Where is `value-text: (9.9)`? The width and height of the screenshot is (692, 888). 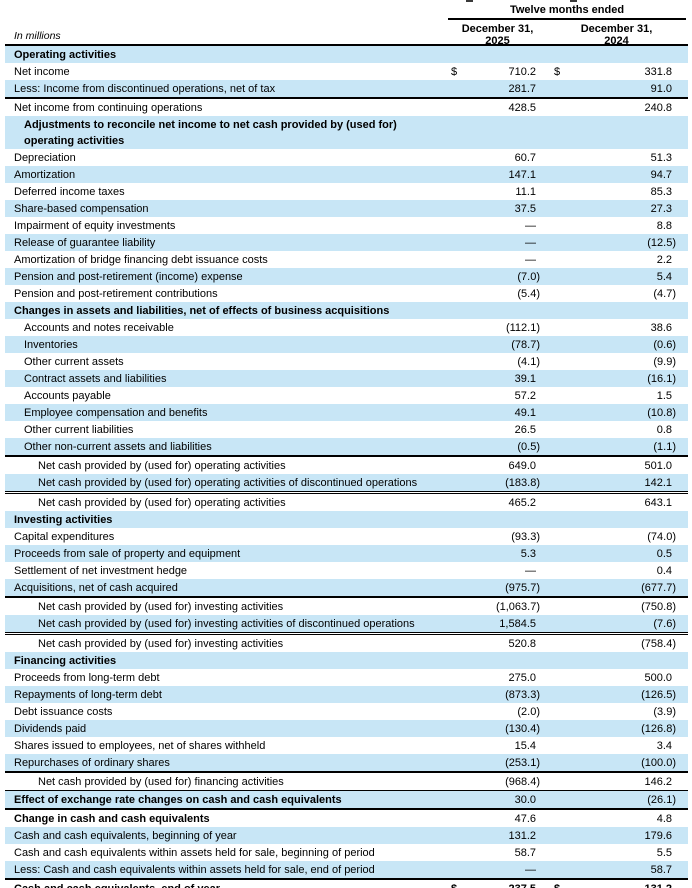 value-text: (9.9) is located at coordinates (664, 362).